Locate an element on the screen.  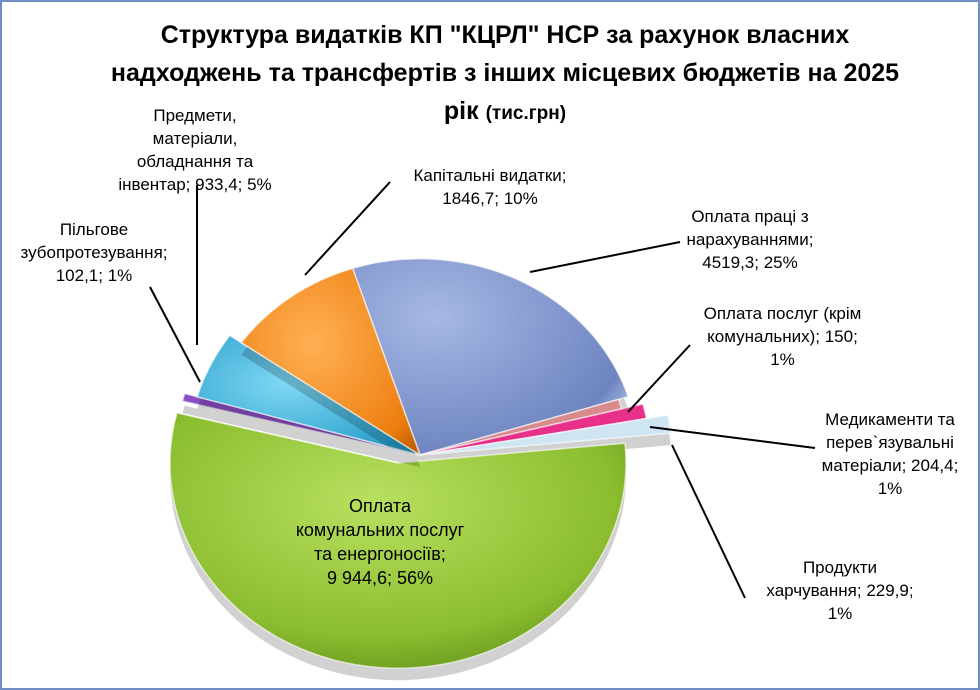
label-capital: Капітальні видатки; 1846,7; 10% is located at coordinates (490, 187).